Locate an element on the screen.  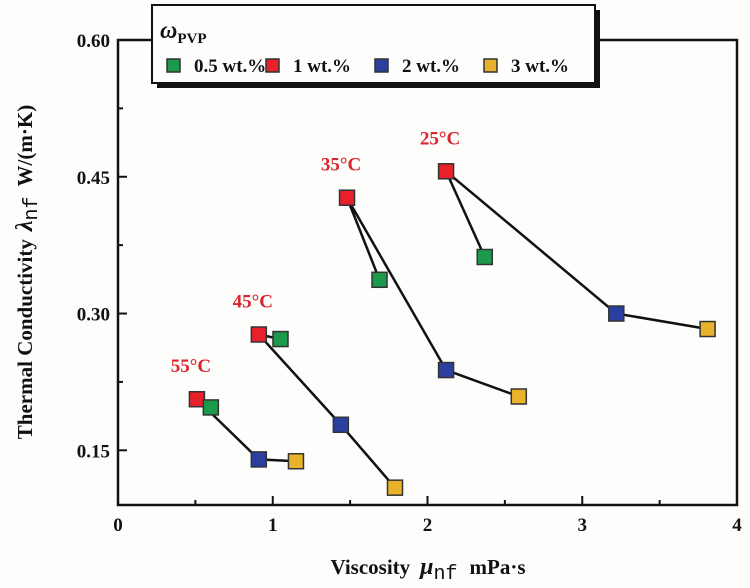
temperature-label: 25°C is located at coordinates (440, 138).